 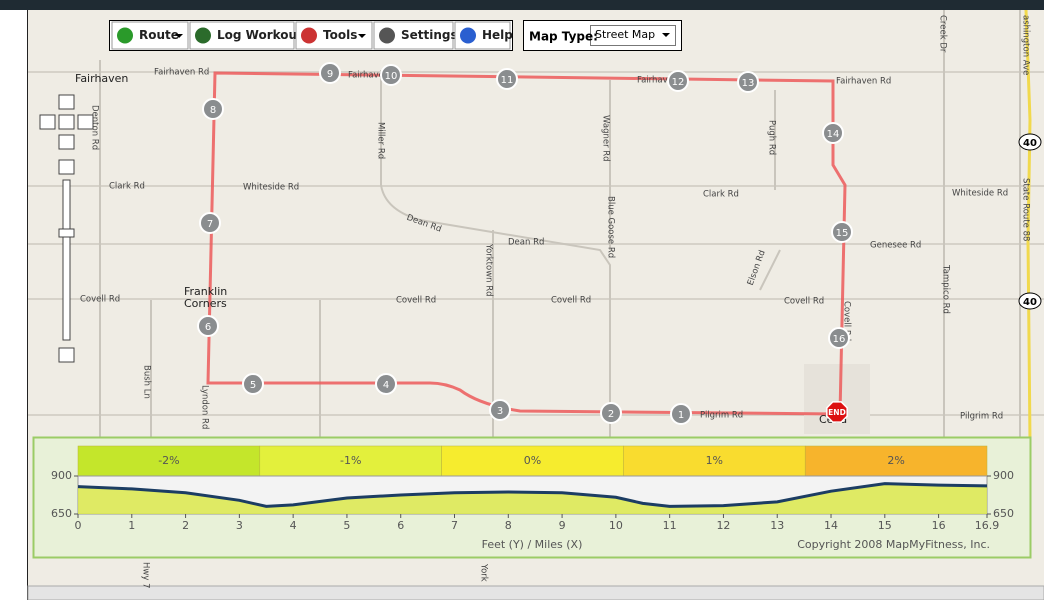 What do you see at coordinates (159, 35) in the screenshot?
I see `button-label: Route` at bounding box center [159, 35].